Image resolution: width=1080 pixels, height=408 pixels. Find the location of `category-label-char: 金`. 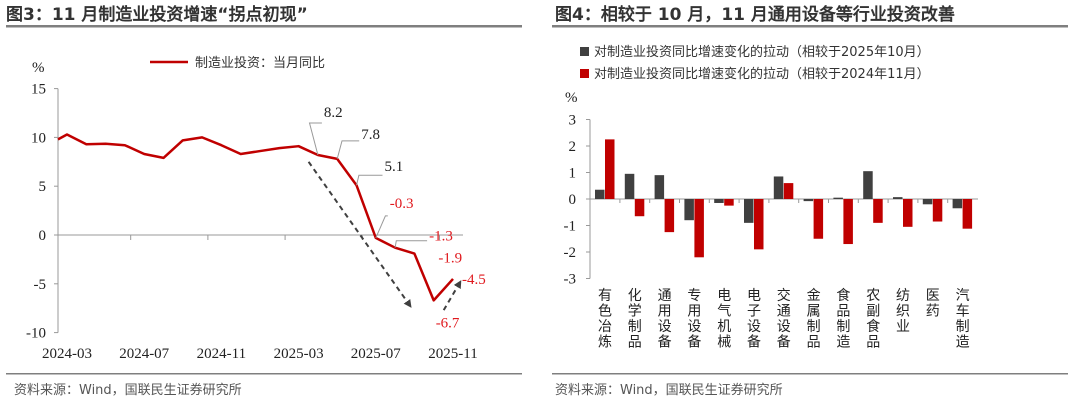

category-label-char: 金 is located at coordinates (814, 296).